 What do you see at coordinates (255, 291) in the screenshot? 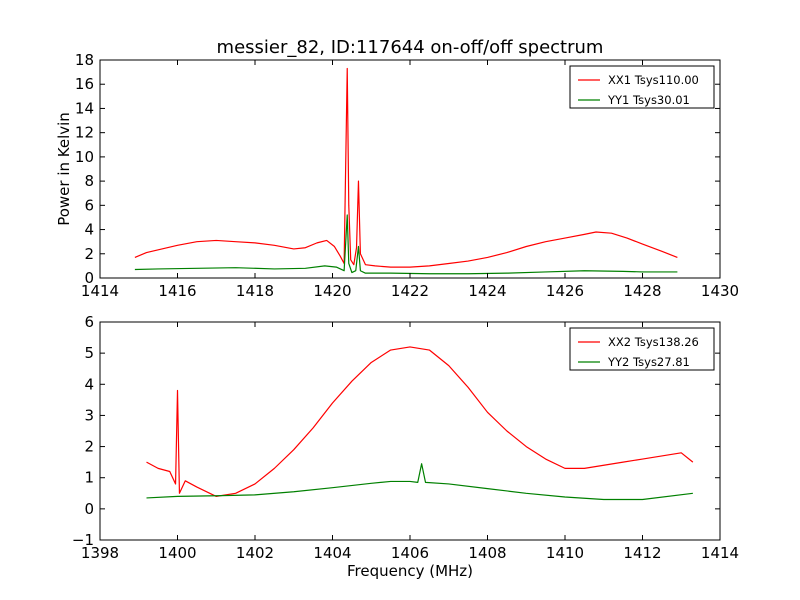
I see `x-tick-label: 1418` at bounding box center [255, 291].